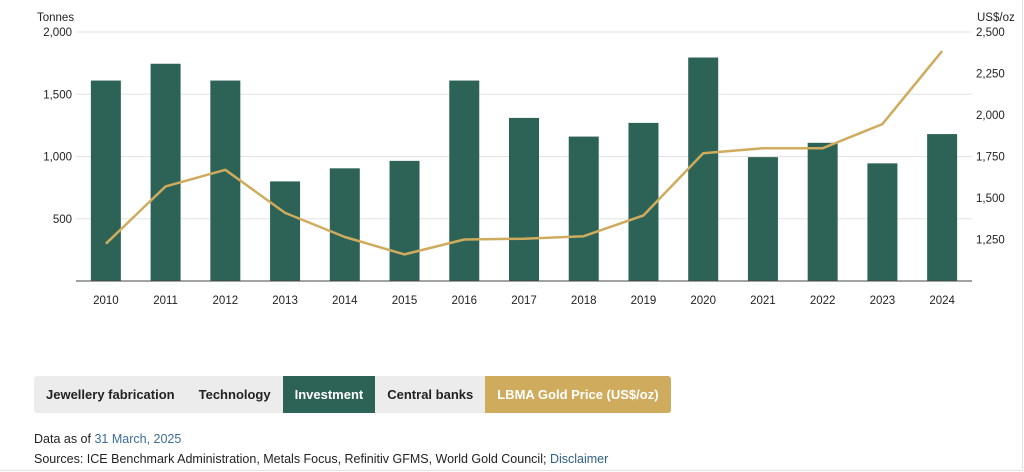 This screenshot has height=472, width=1024. I want to click on tab-central-banks: Central banks, so click(430, 394).